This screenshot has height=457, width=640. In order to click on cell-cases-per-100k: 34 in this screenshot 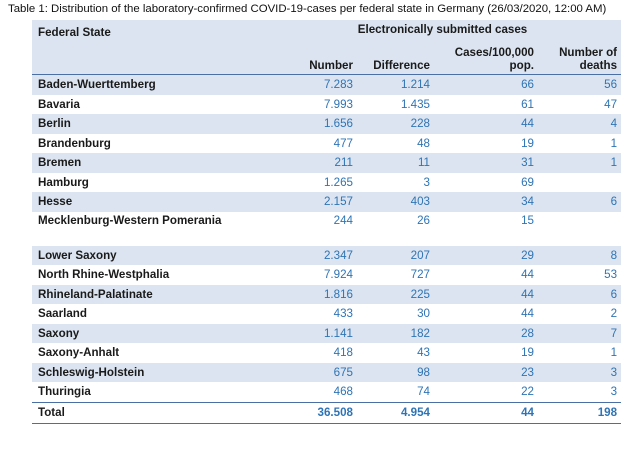, I will do `click(486, 202)`.